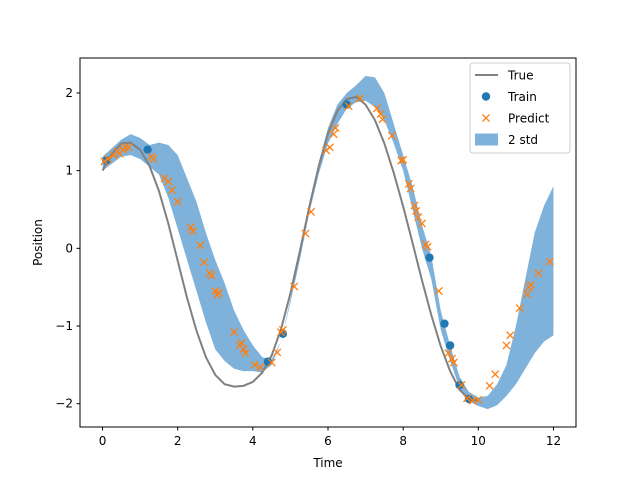  What do you see at coordinates (328, 441) in the screenshot?
I see `x-tick-label: 6` at bounding box center [328, 441].